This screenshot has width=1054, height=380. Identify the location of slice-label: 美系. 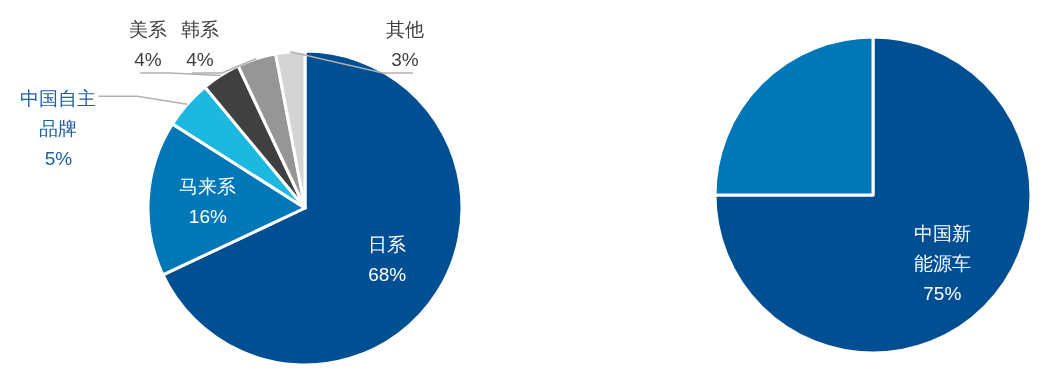
(148, 30).